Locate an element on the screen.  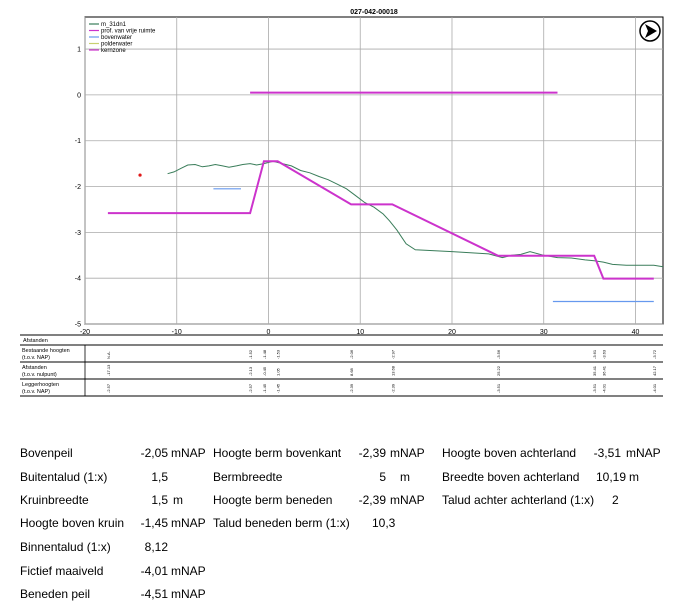
table-value: -3.56 is located at coordinates (498, 354).